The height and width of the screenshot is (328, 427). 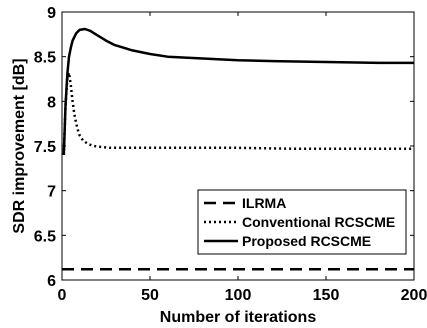 What do you see at coordinates (45, 58) in the screenshot?
I see `y-tick-label: 8.5` at bounding box center [45, 58].